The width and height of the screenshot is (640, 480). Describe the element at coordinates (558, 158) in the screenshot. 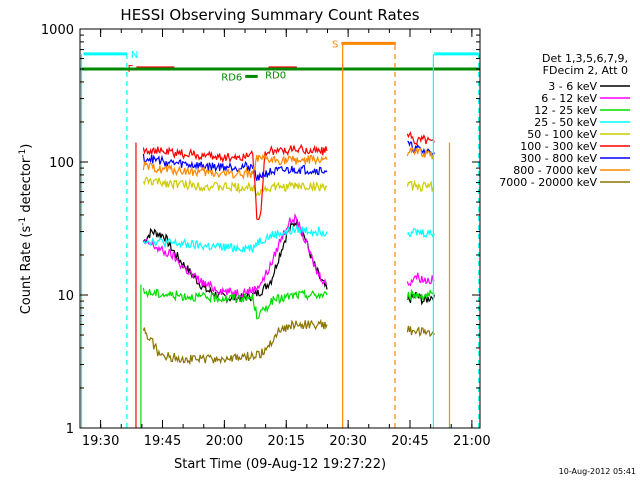

I see `legend-label-6: 300 - 800 keV` at that location.